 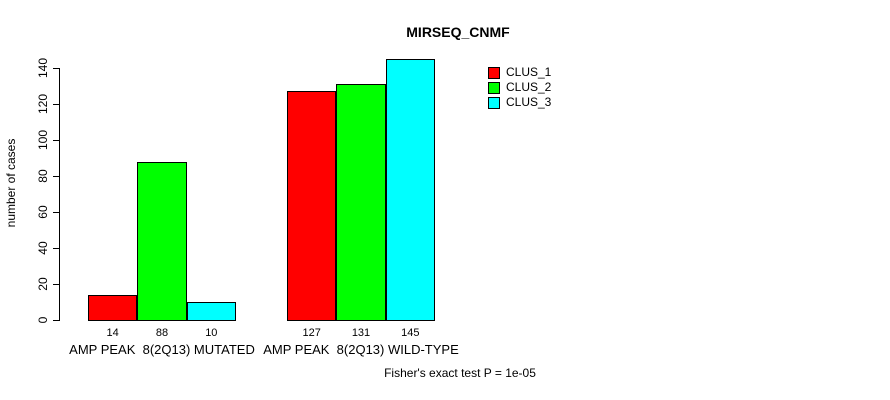 I want to click on y-tick-label: 120, so click(x=43, y=104).